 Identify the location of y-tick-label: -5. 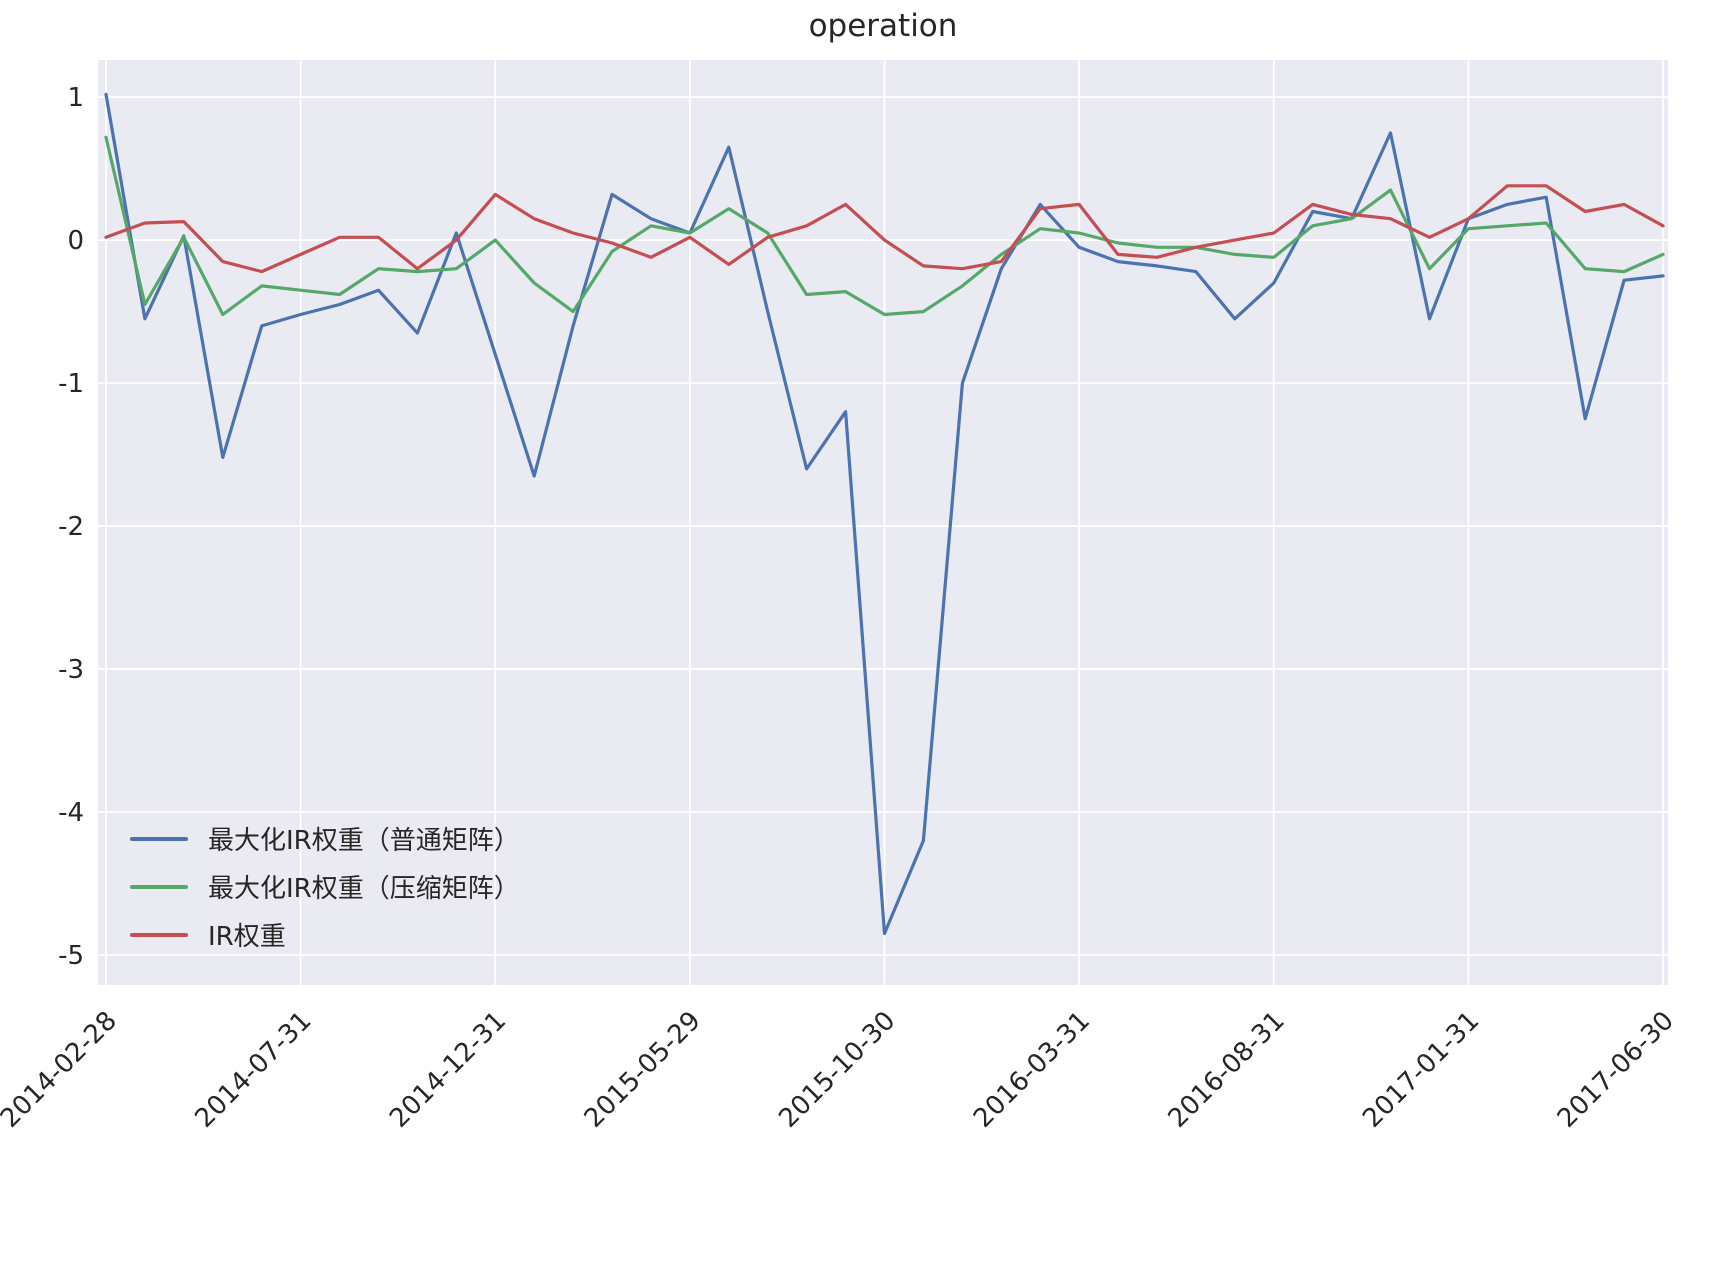
(71, 956).